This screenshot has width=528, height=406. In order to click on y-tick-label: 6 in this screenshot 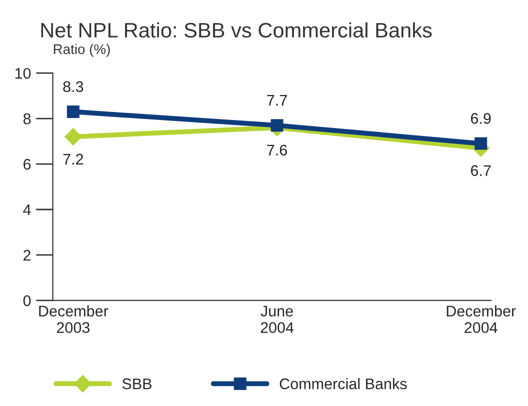, I will do `click(27, 164)`.